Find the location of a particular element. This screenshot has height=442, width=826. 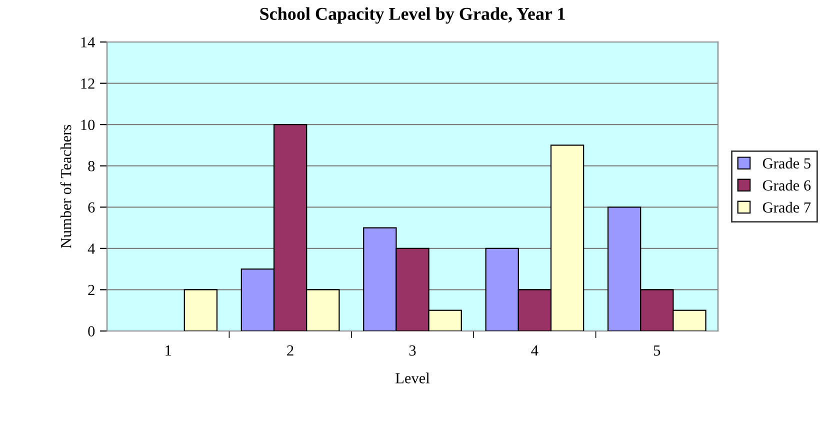

chart-title: School Capacity Level by Grade, Year 1 is located at coordinates (412, 15).